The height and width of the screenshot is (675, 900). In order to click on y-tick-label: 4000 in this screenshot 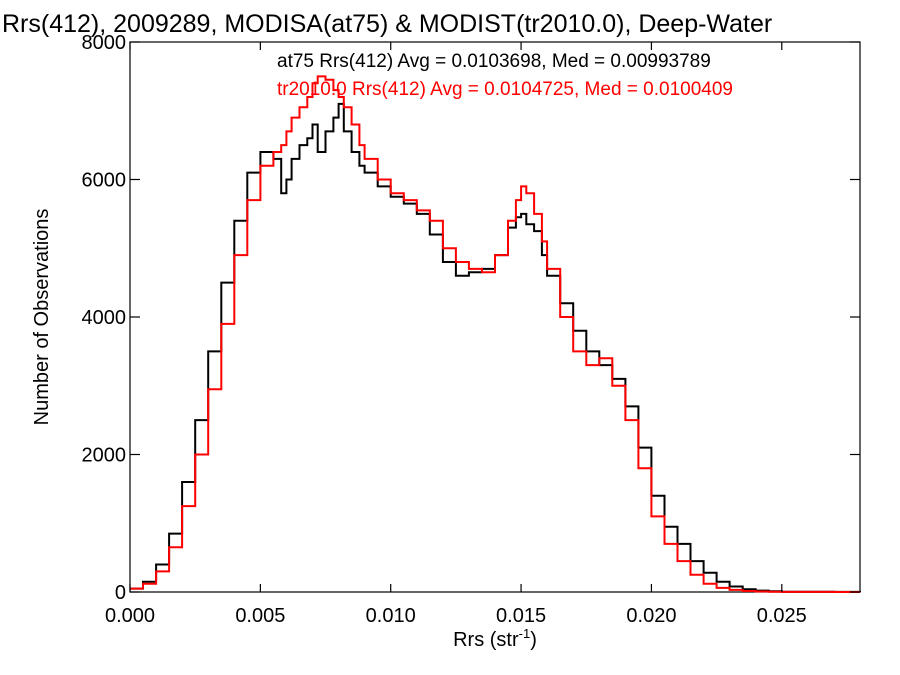, I will do `click(104, 318)`.